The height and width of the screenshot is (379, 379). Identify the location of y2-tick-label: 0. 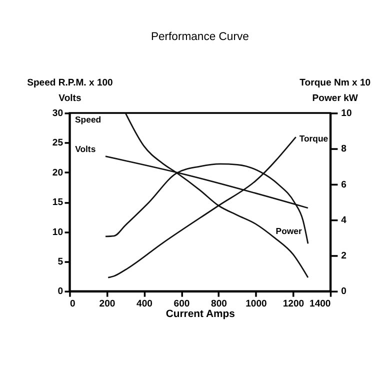
(343, 292).